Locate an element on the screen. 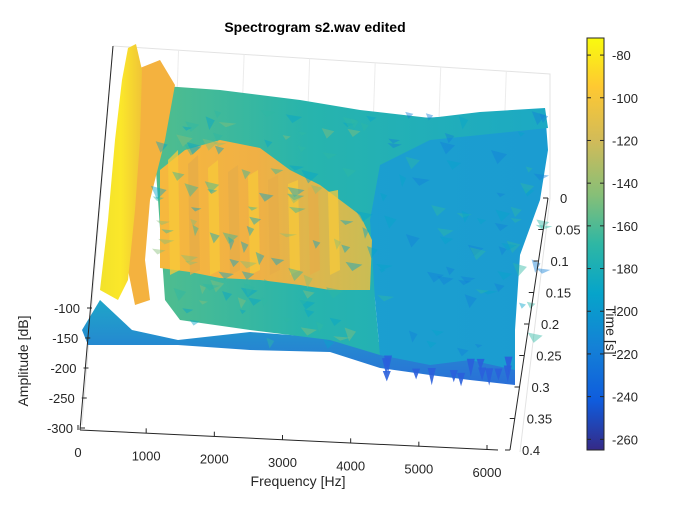 This screenshot has width=699, height=511. surface-front-edge is located at coordinates (298, 342).